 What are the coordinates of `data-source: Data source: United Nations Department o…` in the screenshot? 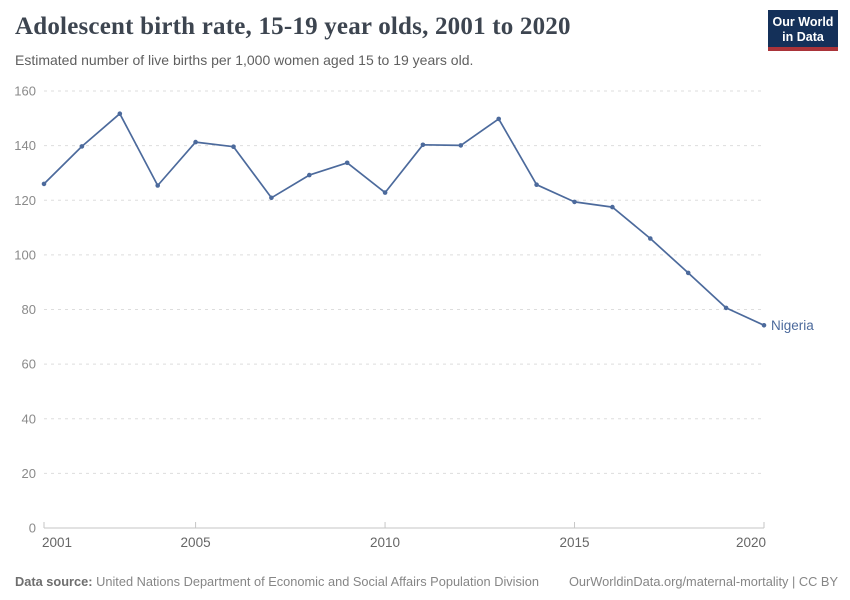 It's located at (277, 581).